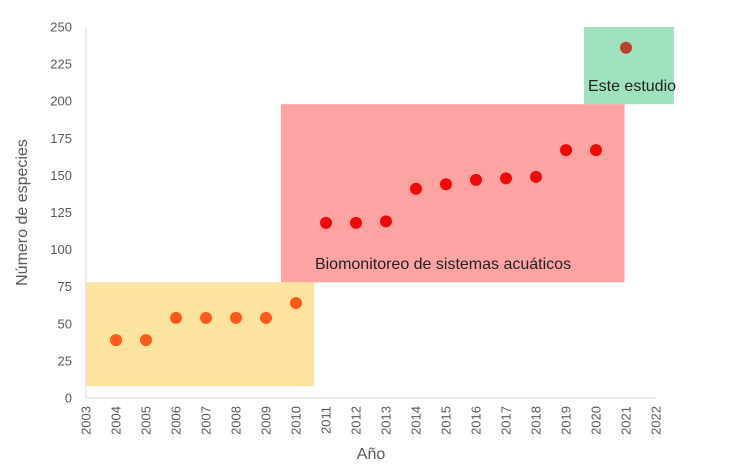  What do you see at coordinates (61, 64) in the screenshot?
I see `y-tick-label: 225` at bounding box center [61, 64].